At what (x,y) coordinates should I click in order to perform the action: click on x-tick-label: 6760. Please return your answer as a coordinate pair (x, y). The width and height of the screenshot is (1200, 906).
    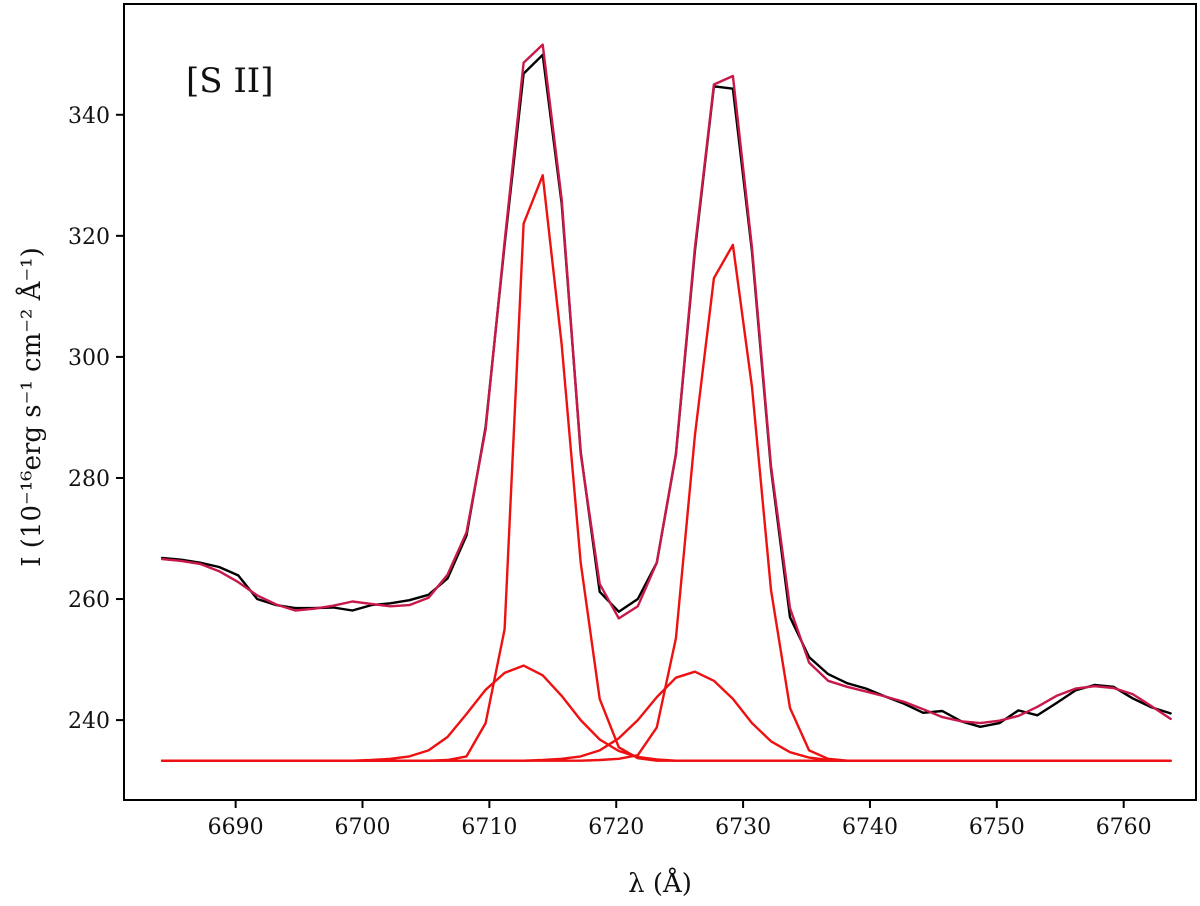
    Looking at the image, I should click on (1124, 827).